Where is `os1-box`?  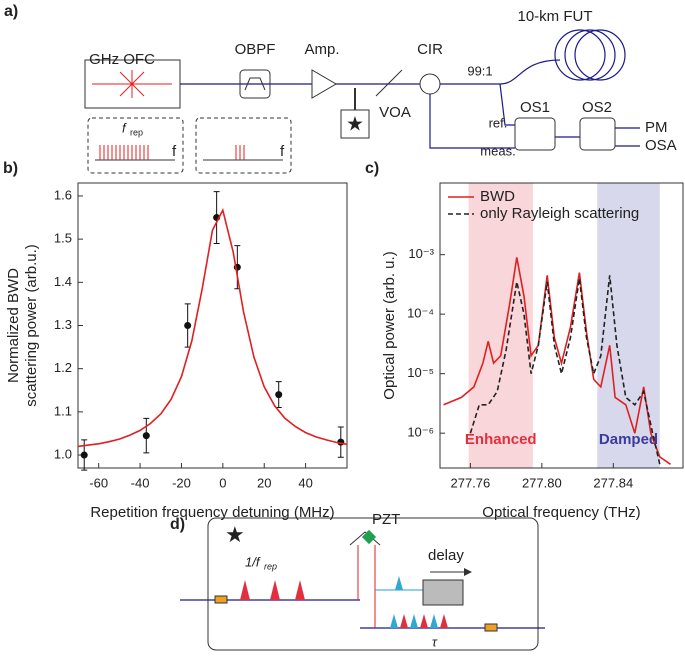 os1-box is located at coordinates (535, 134).